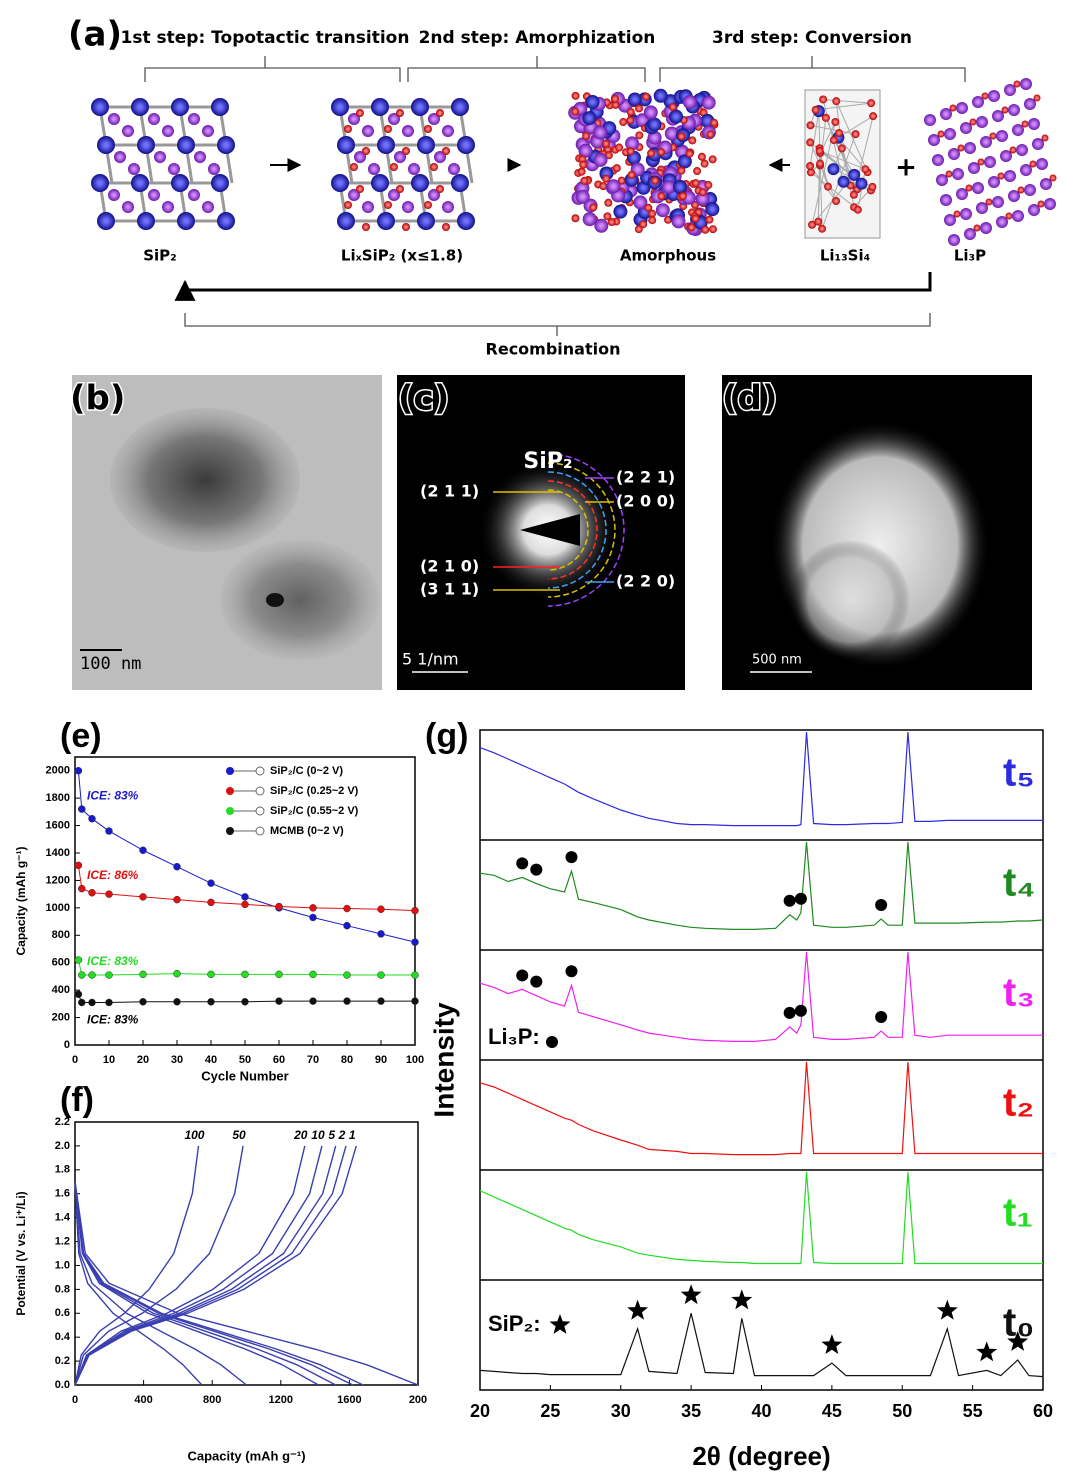 This screenshot has height=1480, width=1069. What do you see at coordinates (402, 256) in the screenshot?
I see `structure-label: LiₓSiP₂ (x≤1.8)` at bounding box center [402, 256].